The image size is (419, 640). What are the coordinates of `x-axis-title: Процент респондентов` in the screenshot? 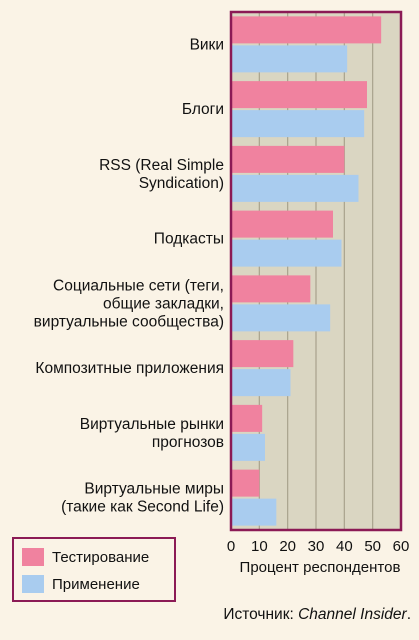 It's located at (320, 567).